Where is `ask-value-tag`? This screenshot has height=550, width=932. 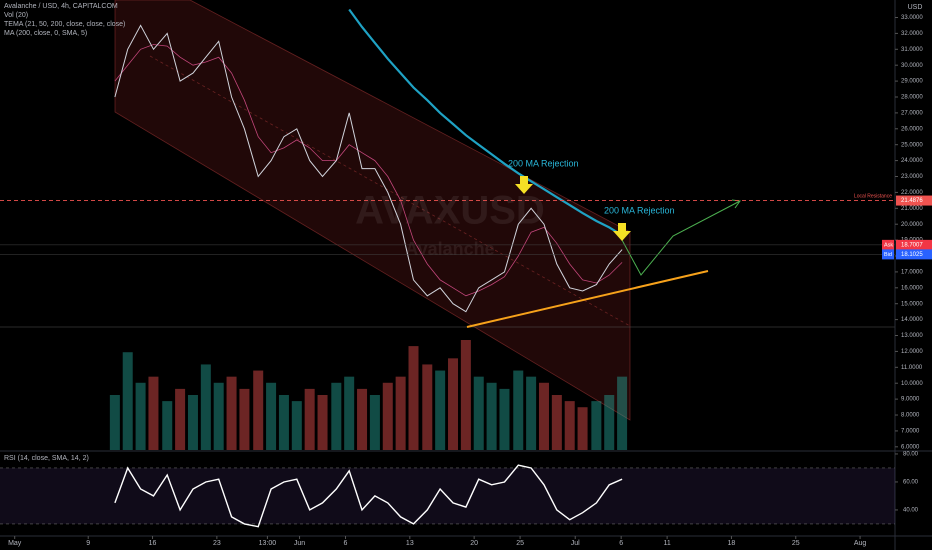
ask-value-tag is located at coordinates (914, 244).